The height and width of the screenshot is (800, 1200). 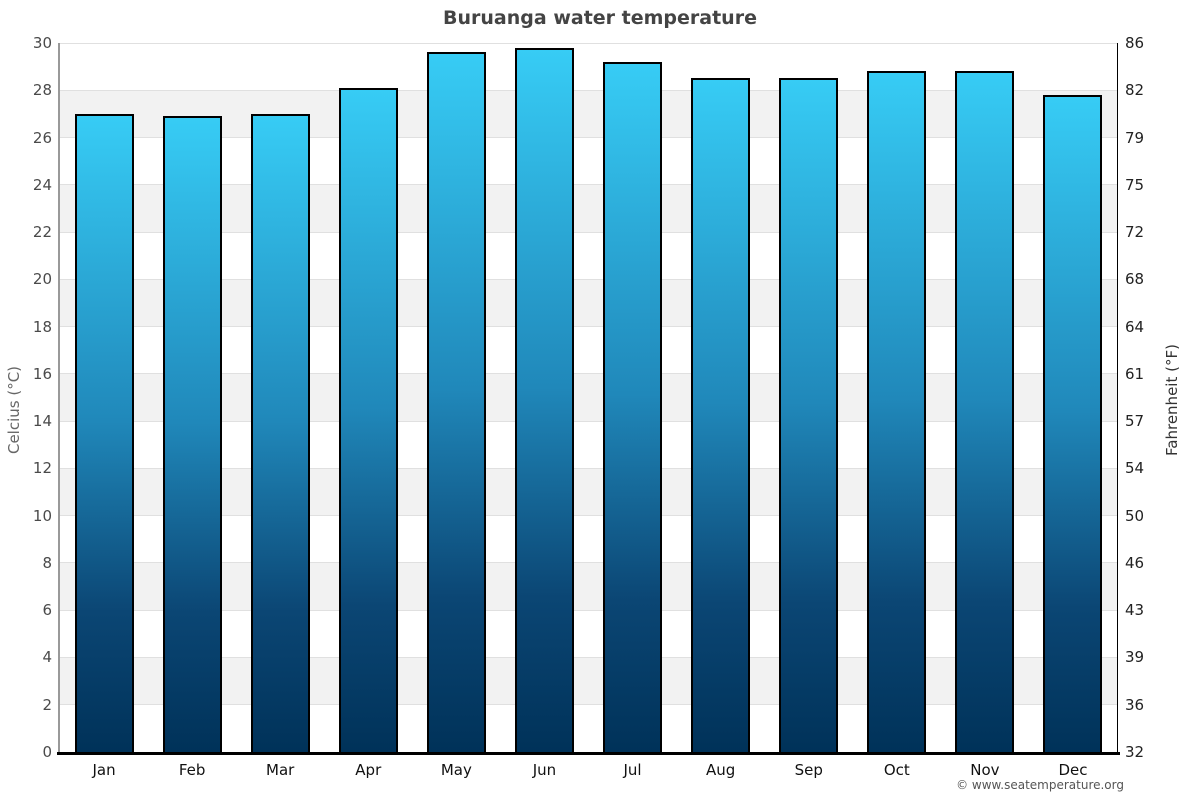 What do you see at coordinates (1135, 704) in the screenshot?
I see `y-tick-label-fahrenheit: 36` at bounding box center [1135, 704].